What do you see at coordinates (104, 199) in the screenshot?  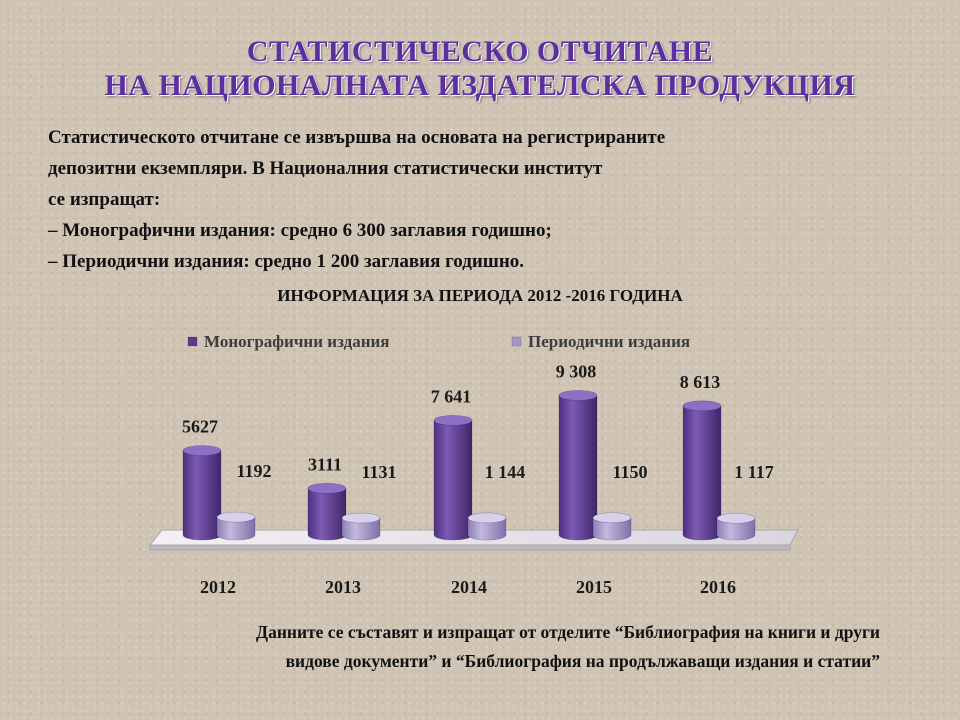 I see `intro-line: се изпращат:` at bounding box center [104, 199].